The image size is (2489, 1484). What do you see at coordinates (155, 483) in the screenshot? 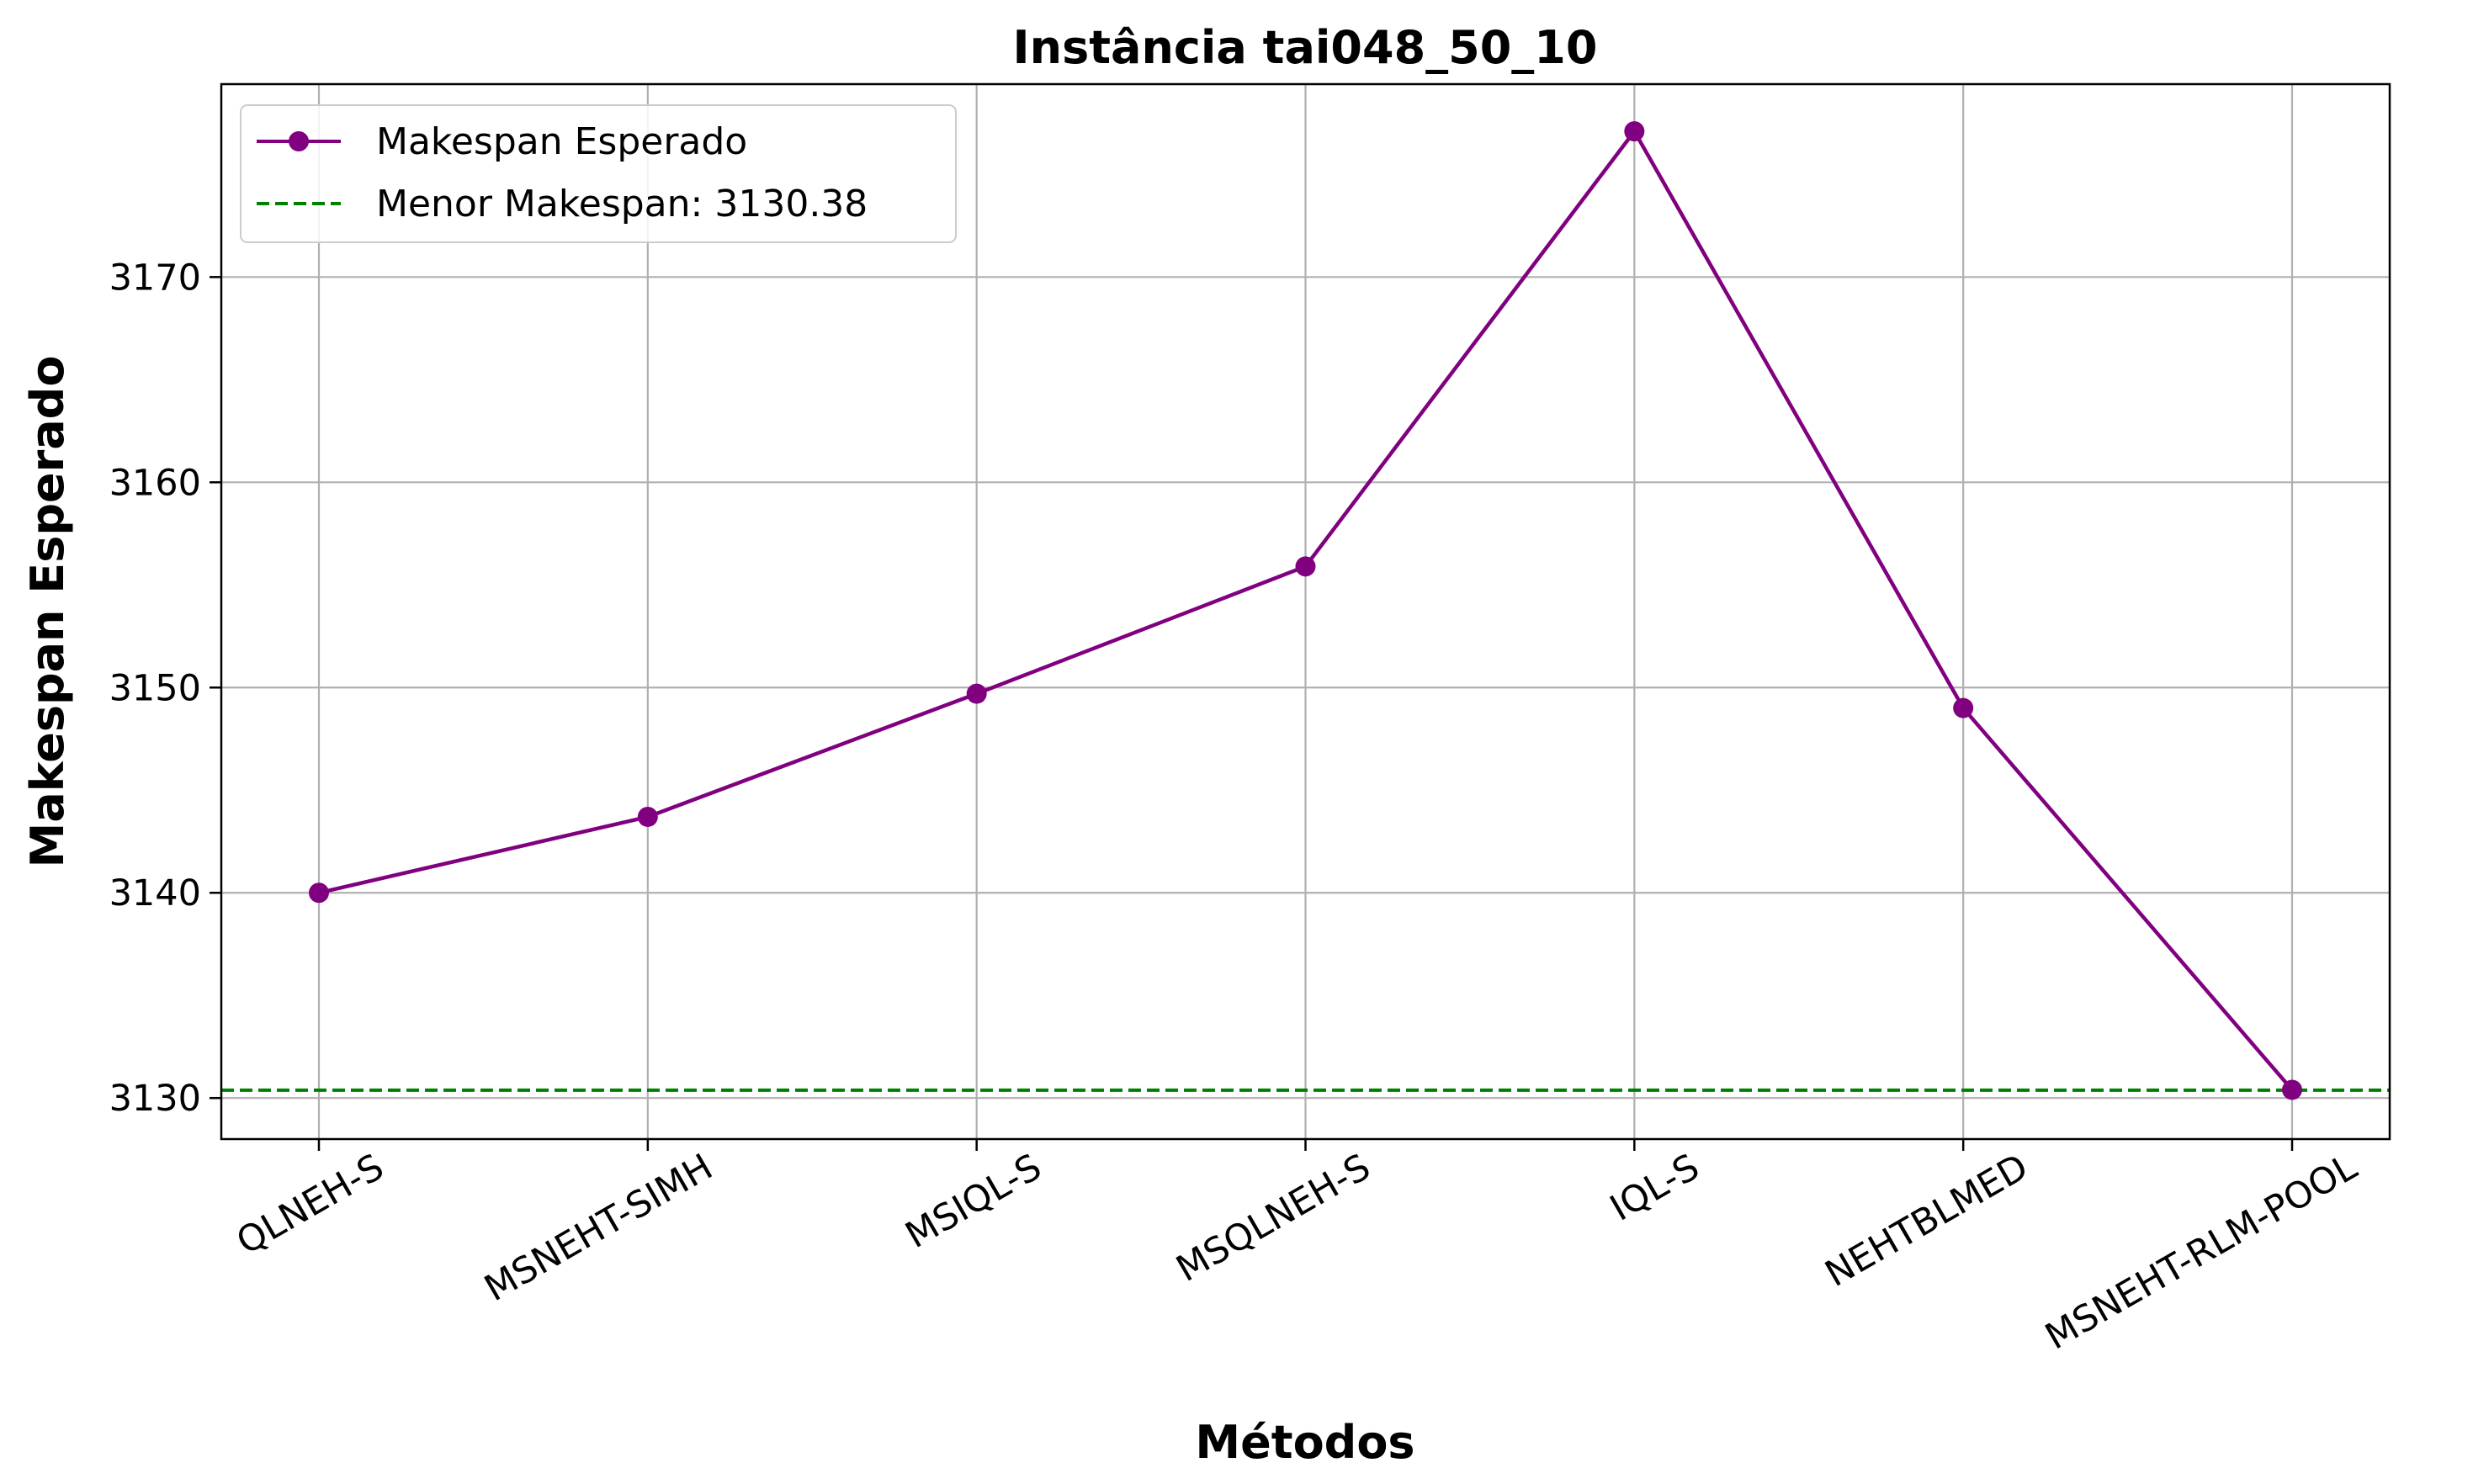
I see `y-tick-label: 3160` at bounding box center [155, 483].